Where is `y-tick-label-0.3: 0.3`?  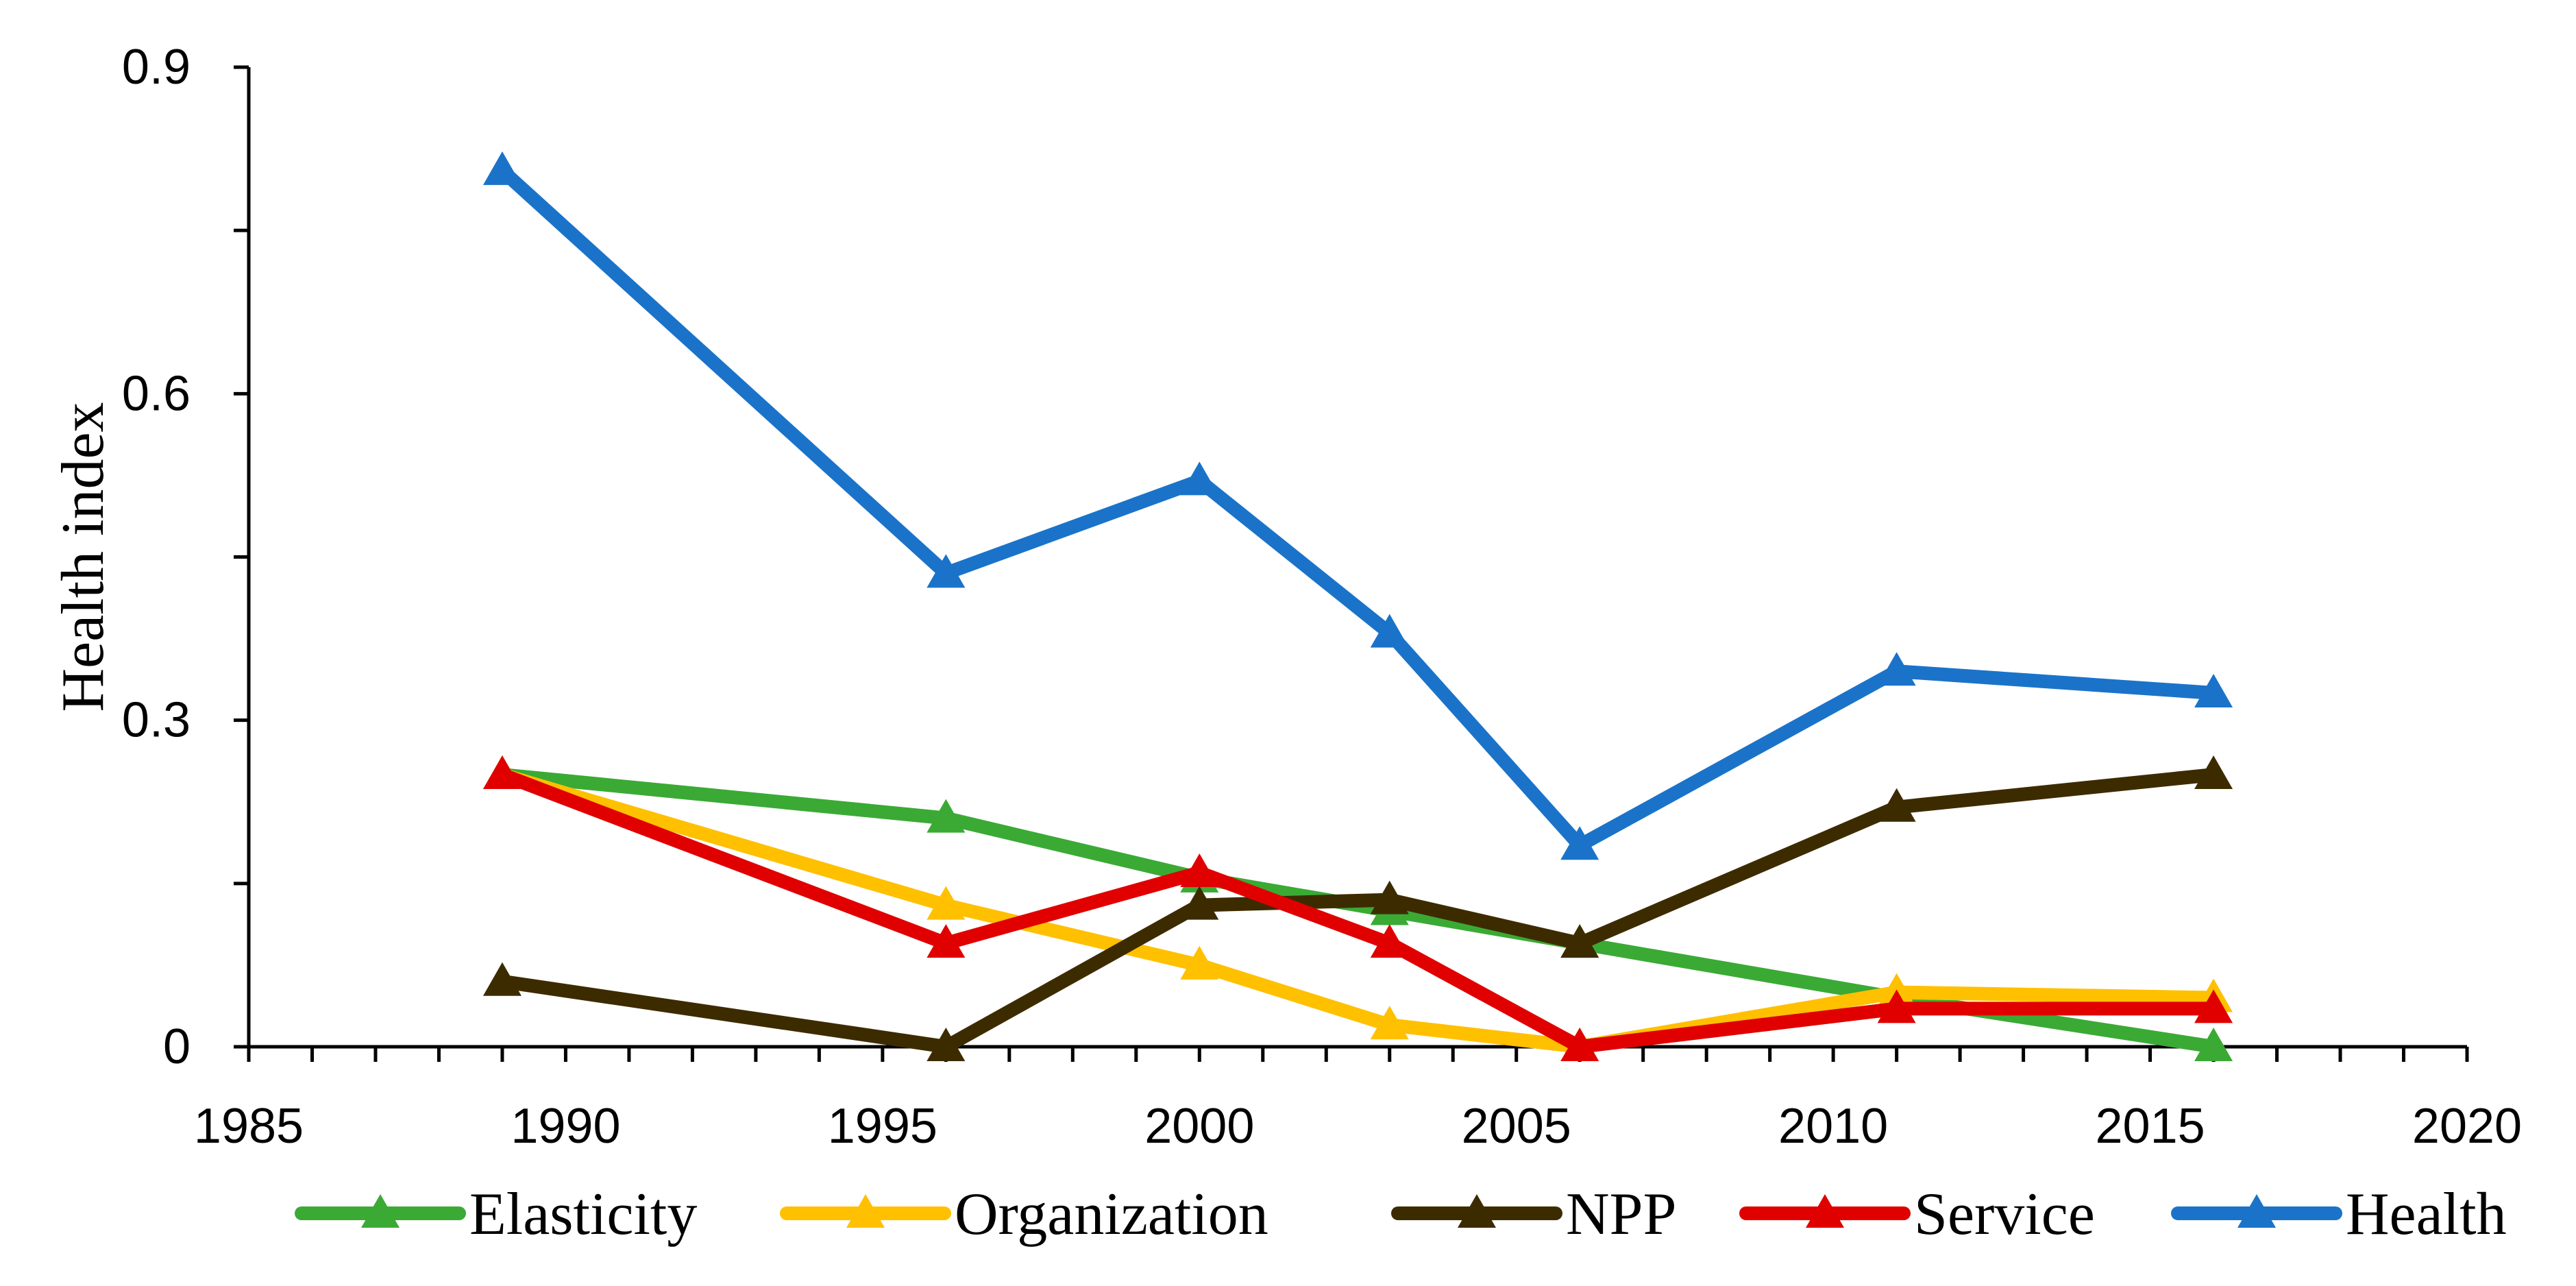
y-tick-label-0.3: 0.3 is located at coordinates (157, 720).